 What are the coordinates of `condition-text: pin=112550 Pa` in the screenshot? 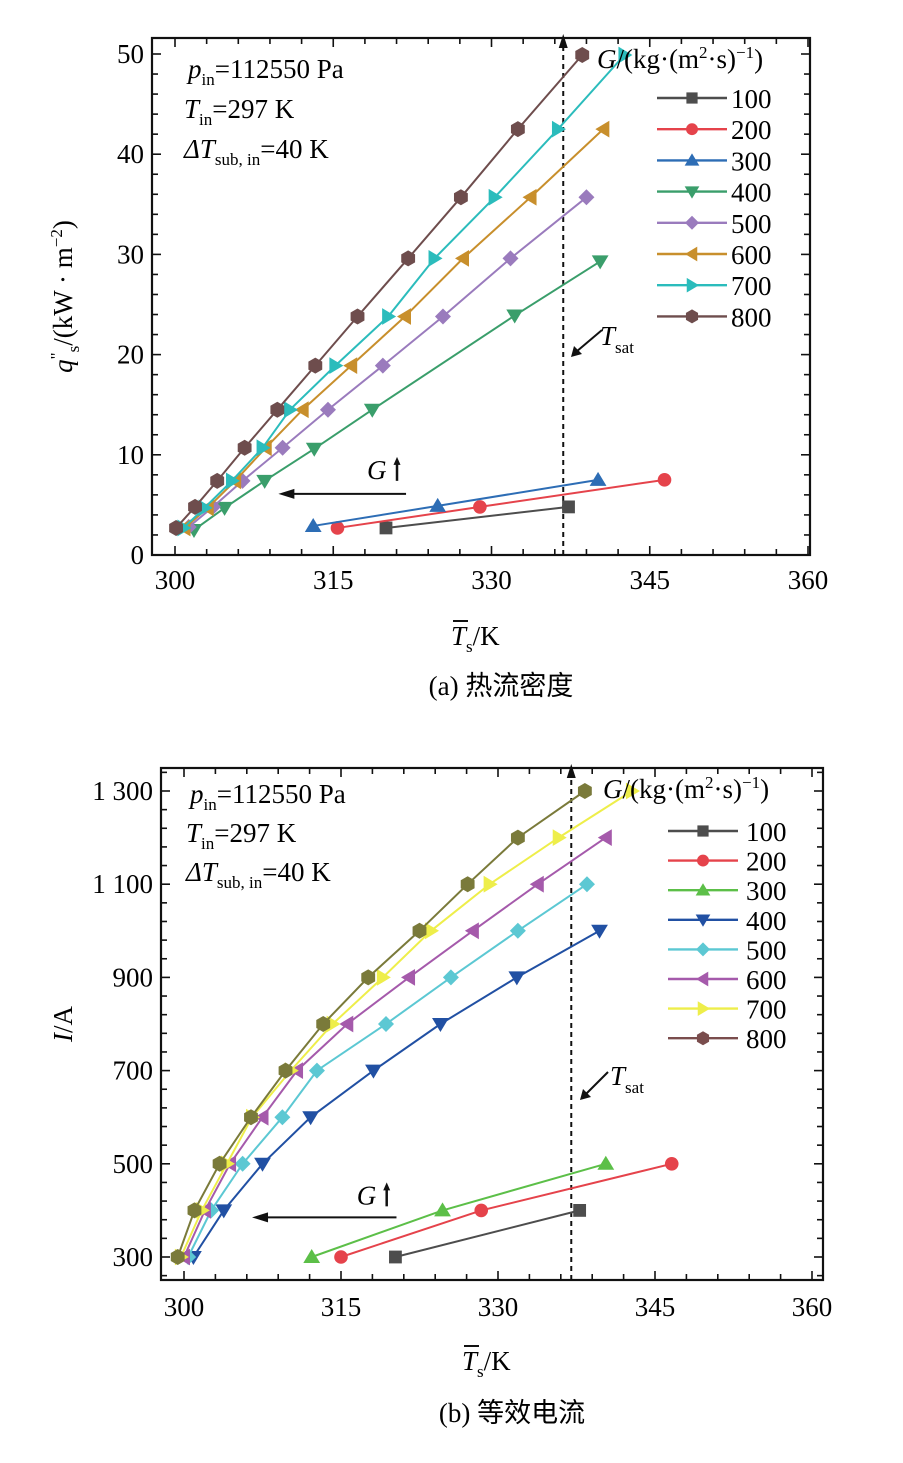 It's located at (265, 71).